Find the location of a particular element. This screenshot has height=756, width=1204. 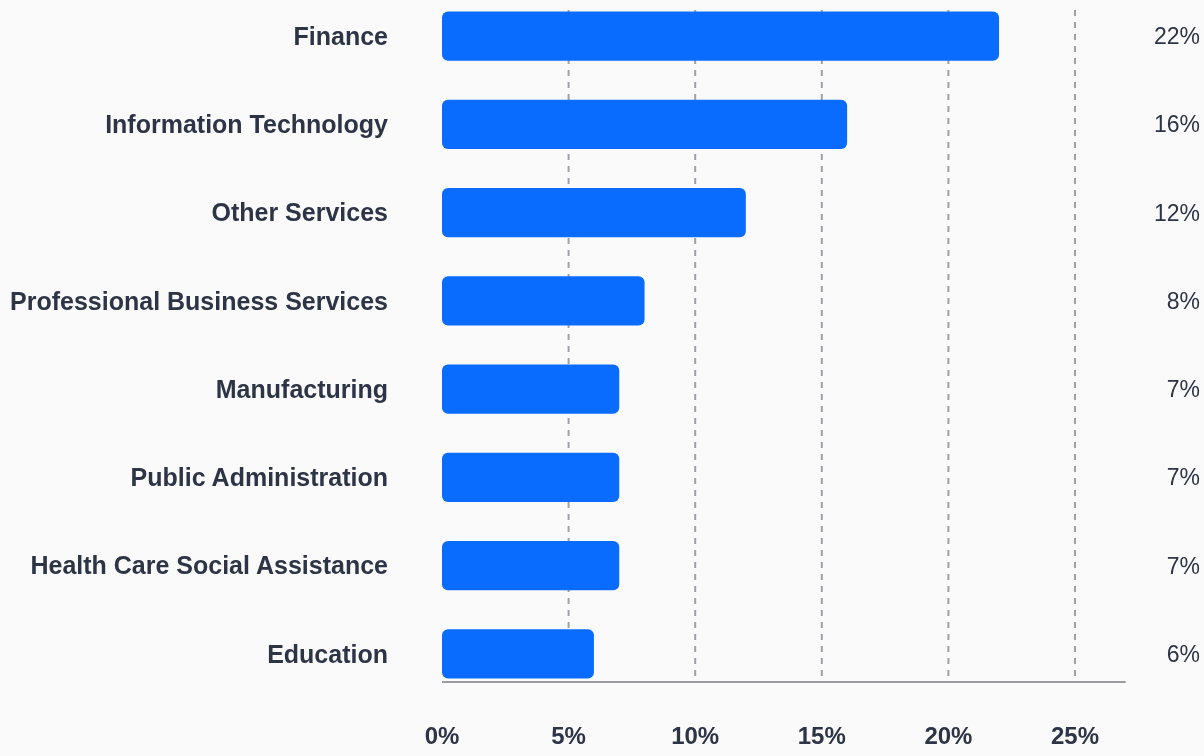

x-tick-label: 10% is located at coordinates (695, 735).